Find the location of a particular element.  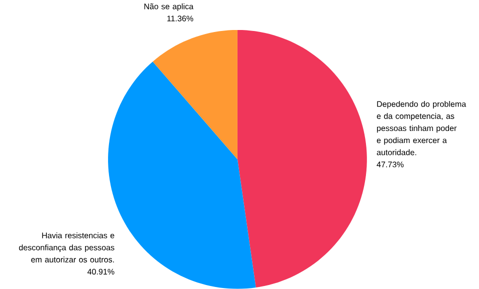

data-label: 11.36% is located at coordinates (180, 19).